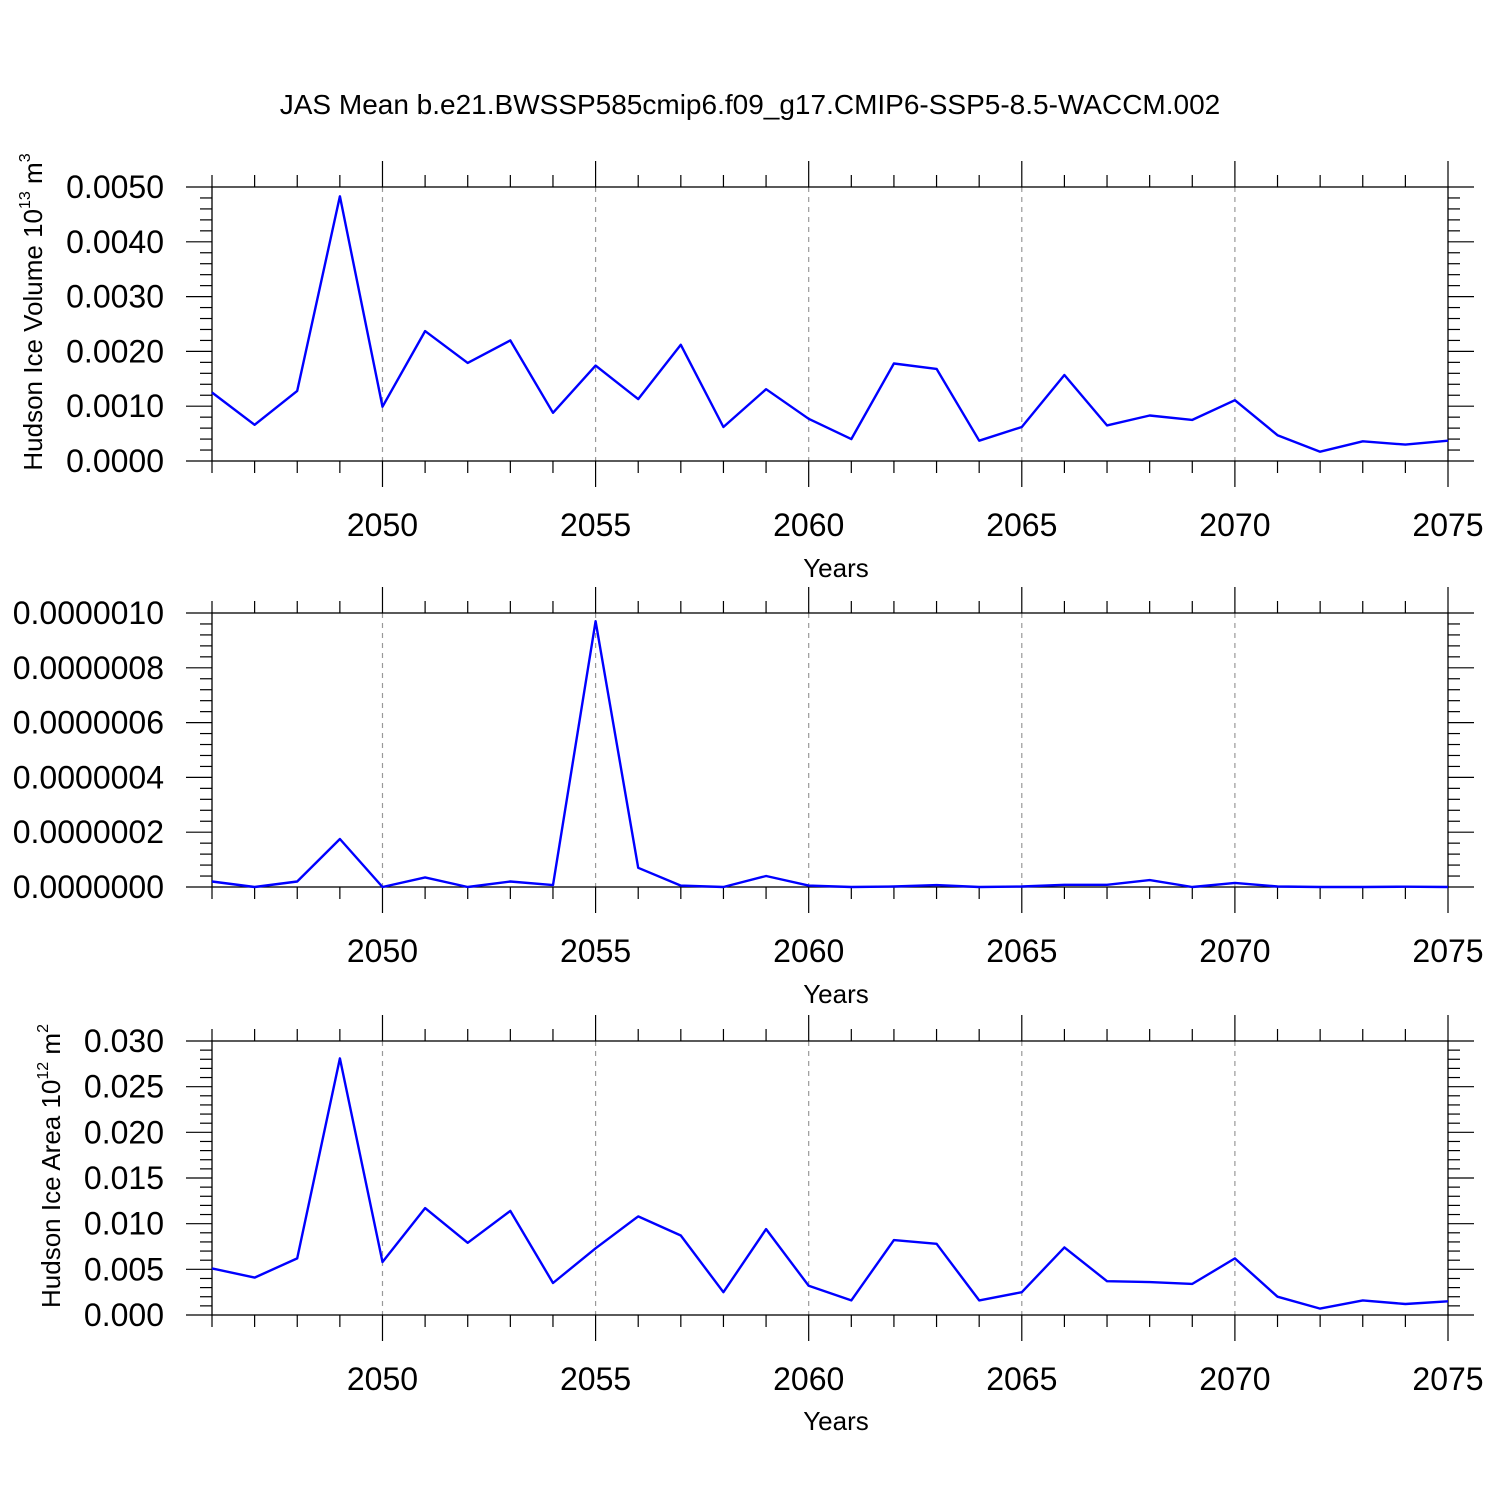 The height and width of the screenshot is (1500, 1500). What do you see at coordinates (124, 1132) in the screenshot?
I see `y-tick-label: 0.020` at bounding box center [124, 1132].